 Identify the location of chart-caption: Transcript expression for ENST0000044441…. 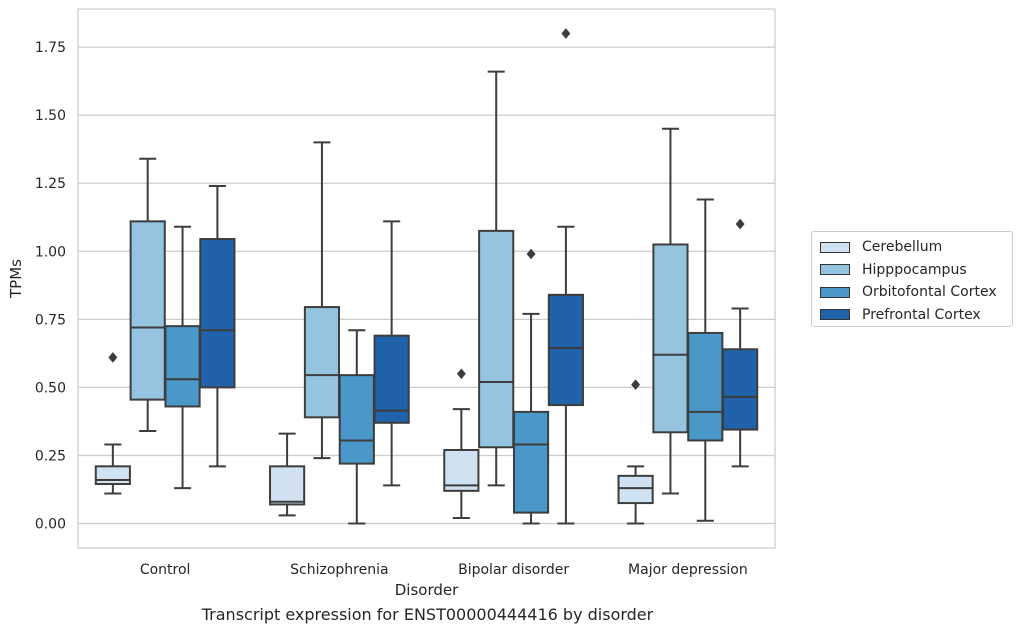
(427, 614).